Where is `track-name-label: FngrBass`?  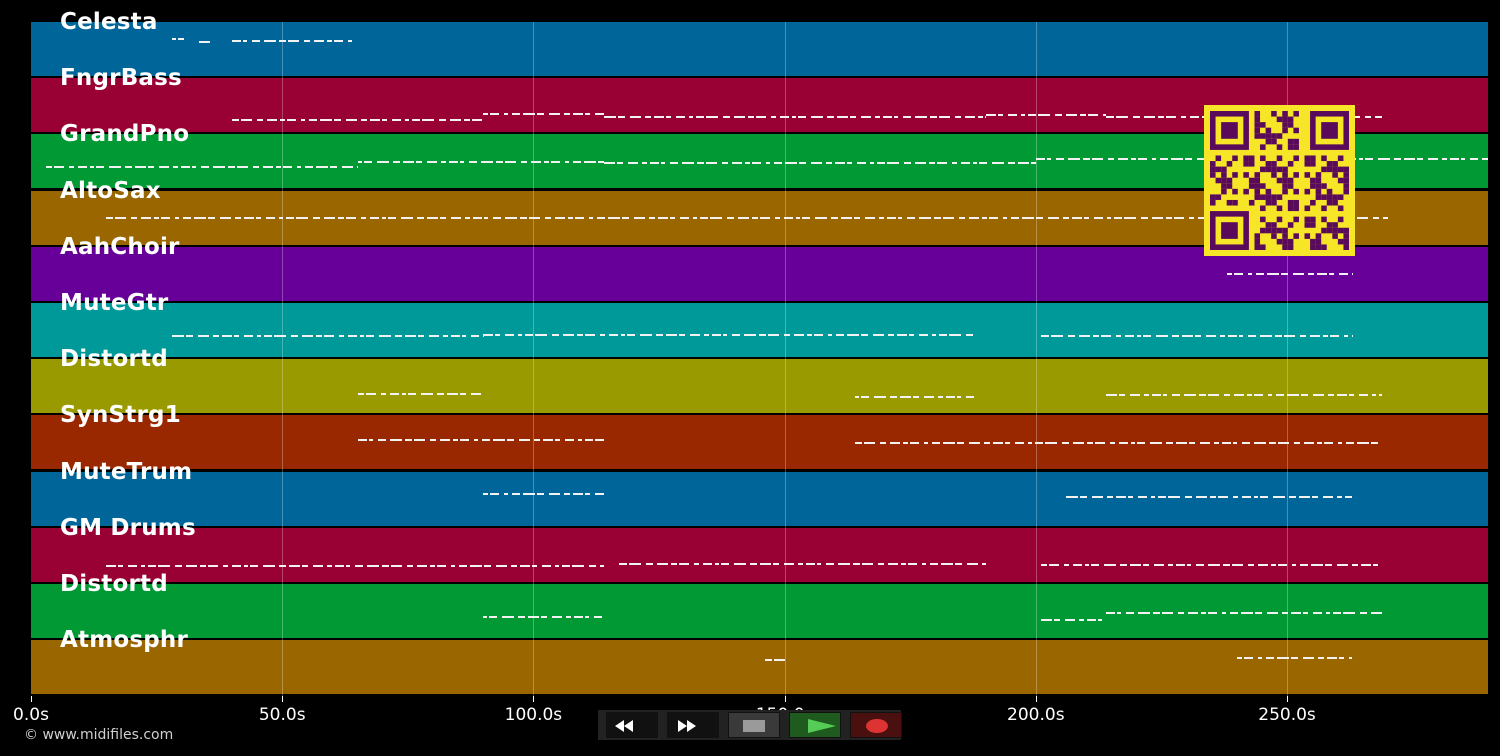
track-name-label: FngrBass is located at coordinates (121, 78).